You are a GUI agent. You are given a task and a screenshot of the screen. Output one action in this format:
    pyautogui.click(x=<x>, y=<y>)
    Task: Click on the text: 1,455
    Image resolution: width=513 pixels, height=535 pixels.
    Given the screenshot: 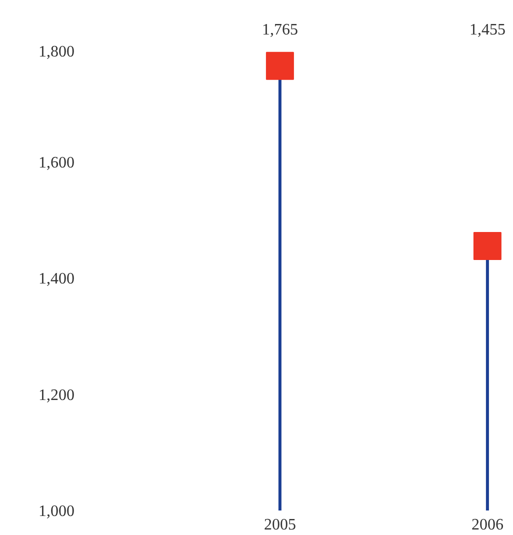 What is the action you would take?
    pyautogui.click(x=487, y=29)
    